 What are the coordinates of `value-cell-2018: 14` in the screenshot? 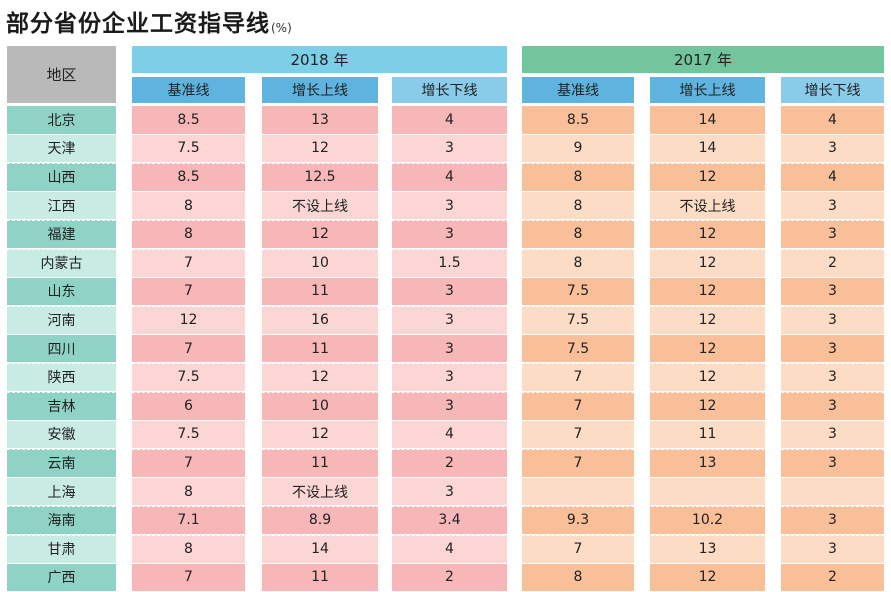 It's located at (320, 549).